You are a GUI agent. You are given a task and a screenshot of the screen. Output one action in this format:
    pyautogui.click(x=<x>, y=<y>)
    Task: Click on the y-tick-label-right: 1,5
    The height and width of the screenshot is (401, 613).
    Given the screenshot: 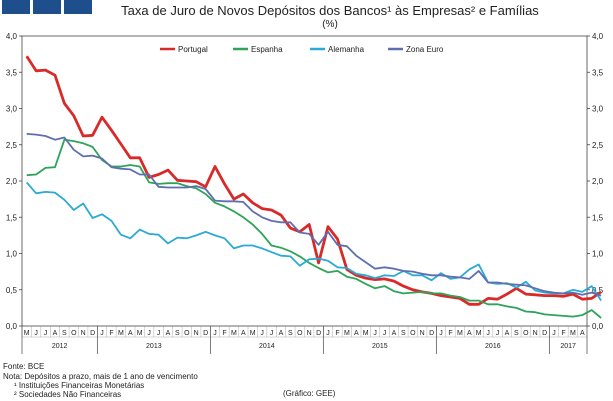 What is the action you would take?
    pyautogui.click(x=598, y=217)
    